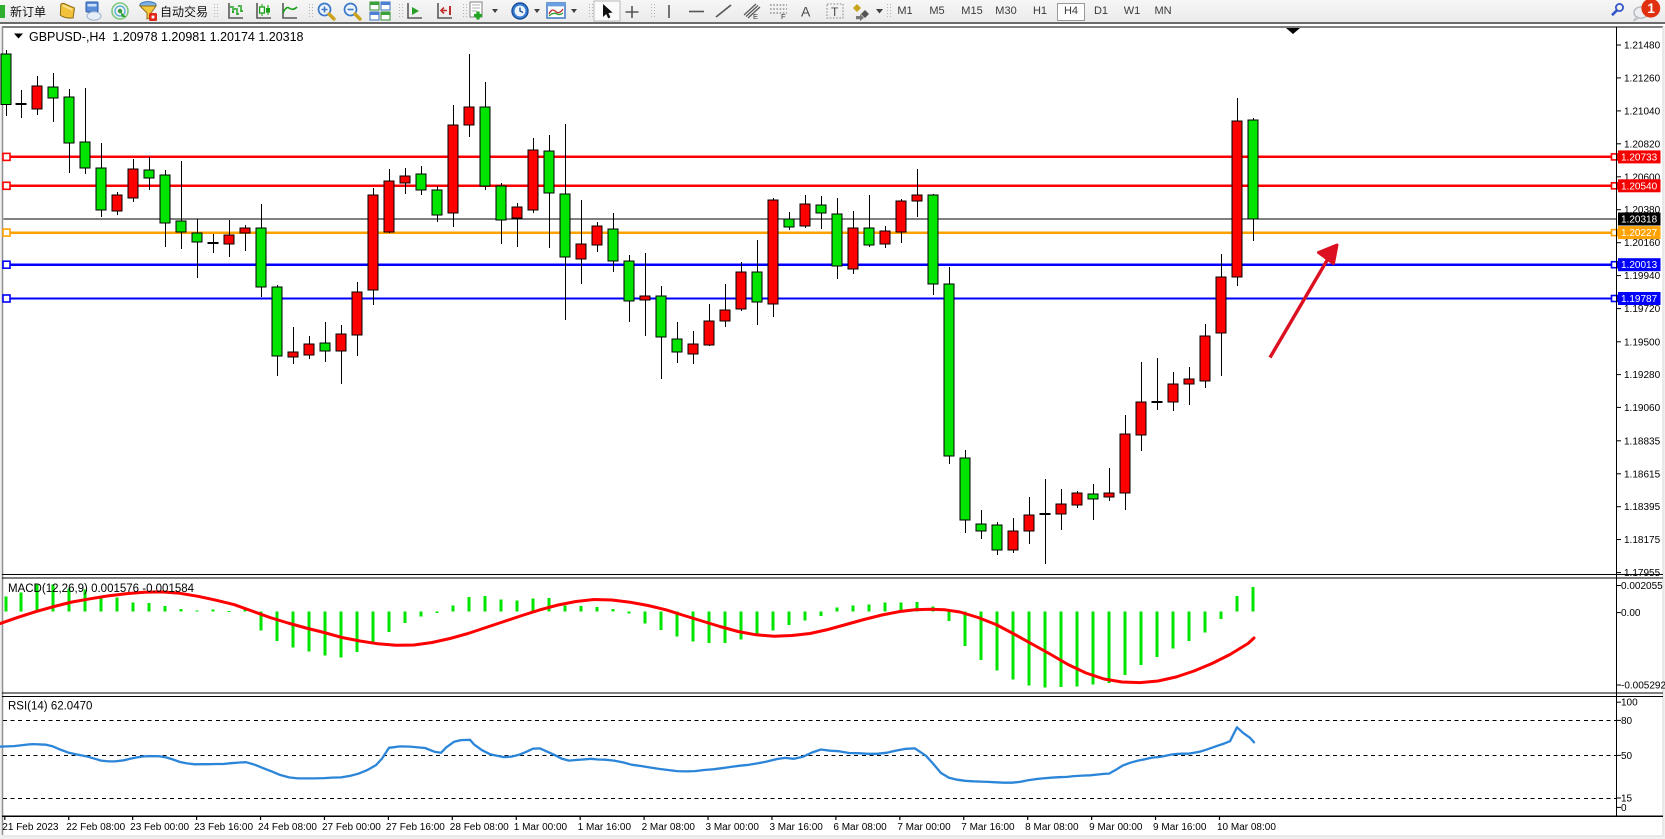  Describe the element at coordinates (1627, 799) in the screenshot. I see `svg-text: 15` at that location.